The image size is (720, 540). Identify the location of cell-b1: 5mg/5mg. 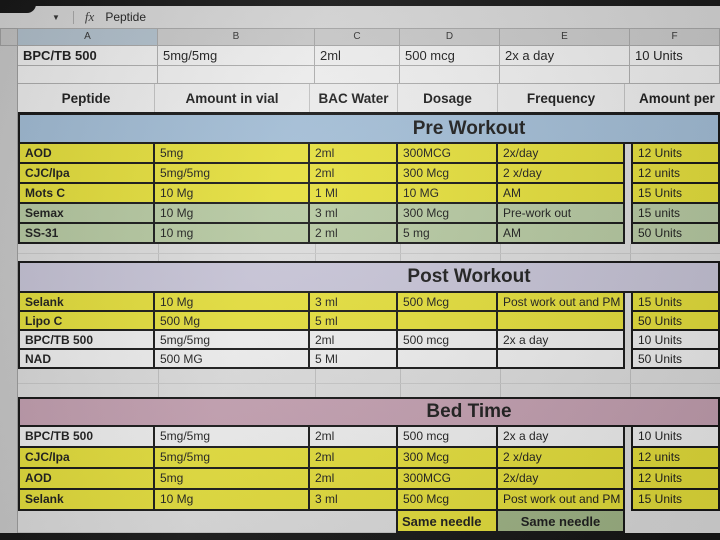
(236, 56).